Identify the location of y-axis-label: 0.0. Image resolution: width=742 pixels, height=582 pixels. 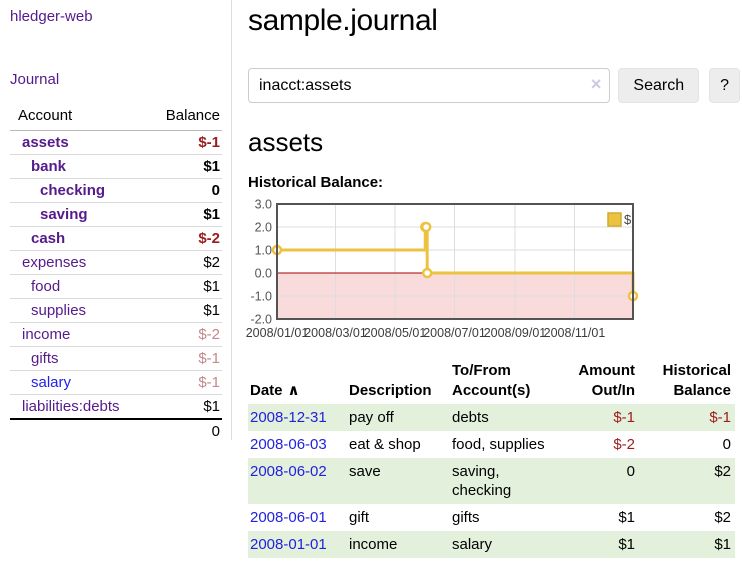
(263, 274).